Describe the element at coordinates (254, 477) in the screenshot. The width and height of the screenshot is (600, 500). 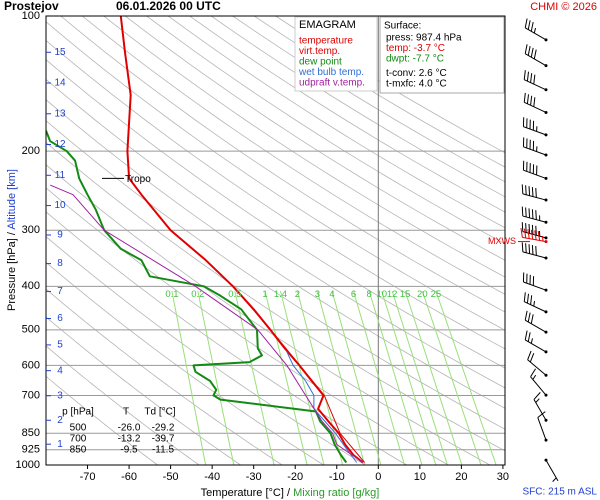
I see `x-tick-label: -30` at that location.